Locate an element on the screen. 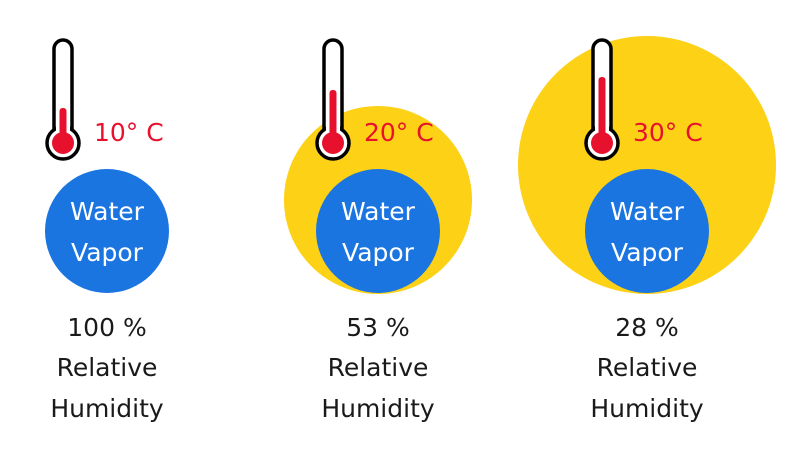 This screenshot has width=799, height=461. humidity-label: 53 % is located at coordinates (378, 327).